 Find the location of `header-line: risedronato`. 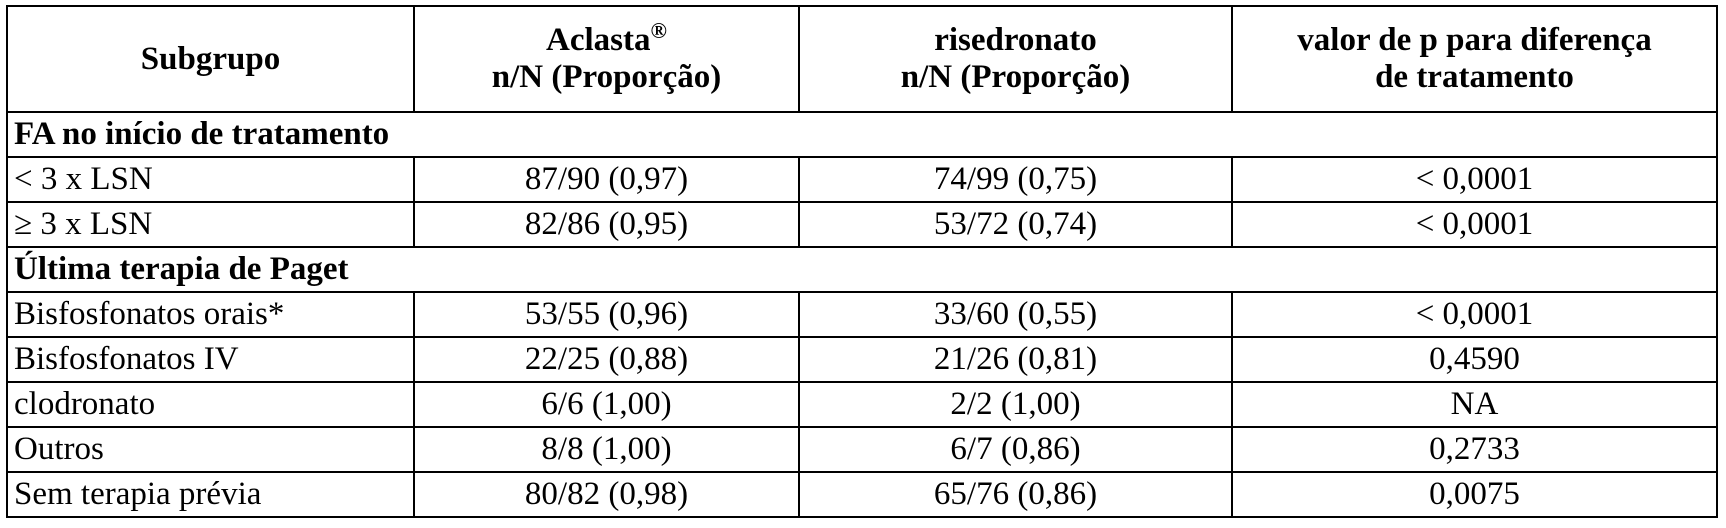

header-line: risedronato is located at coordinates (1015, 40).